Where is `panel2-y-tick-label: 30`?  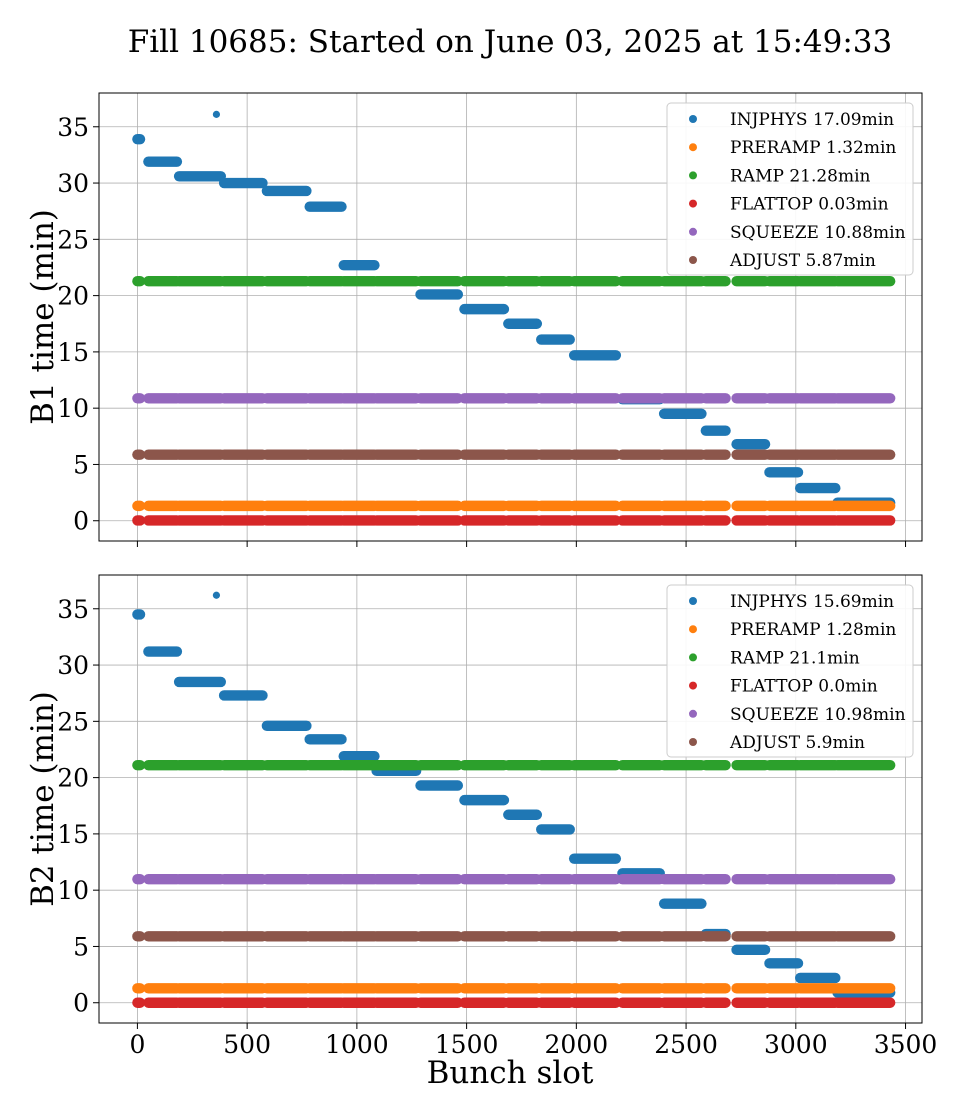
panel2-y-tick-label: 30 is located at coordinates (73, 665).